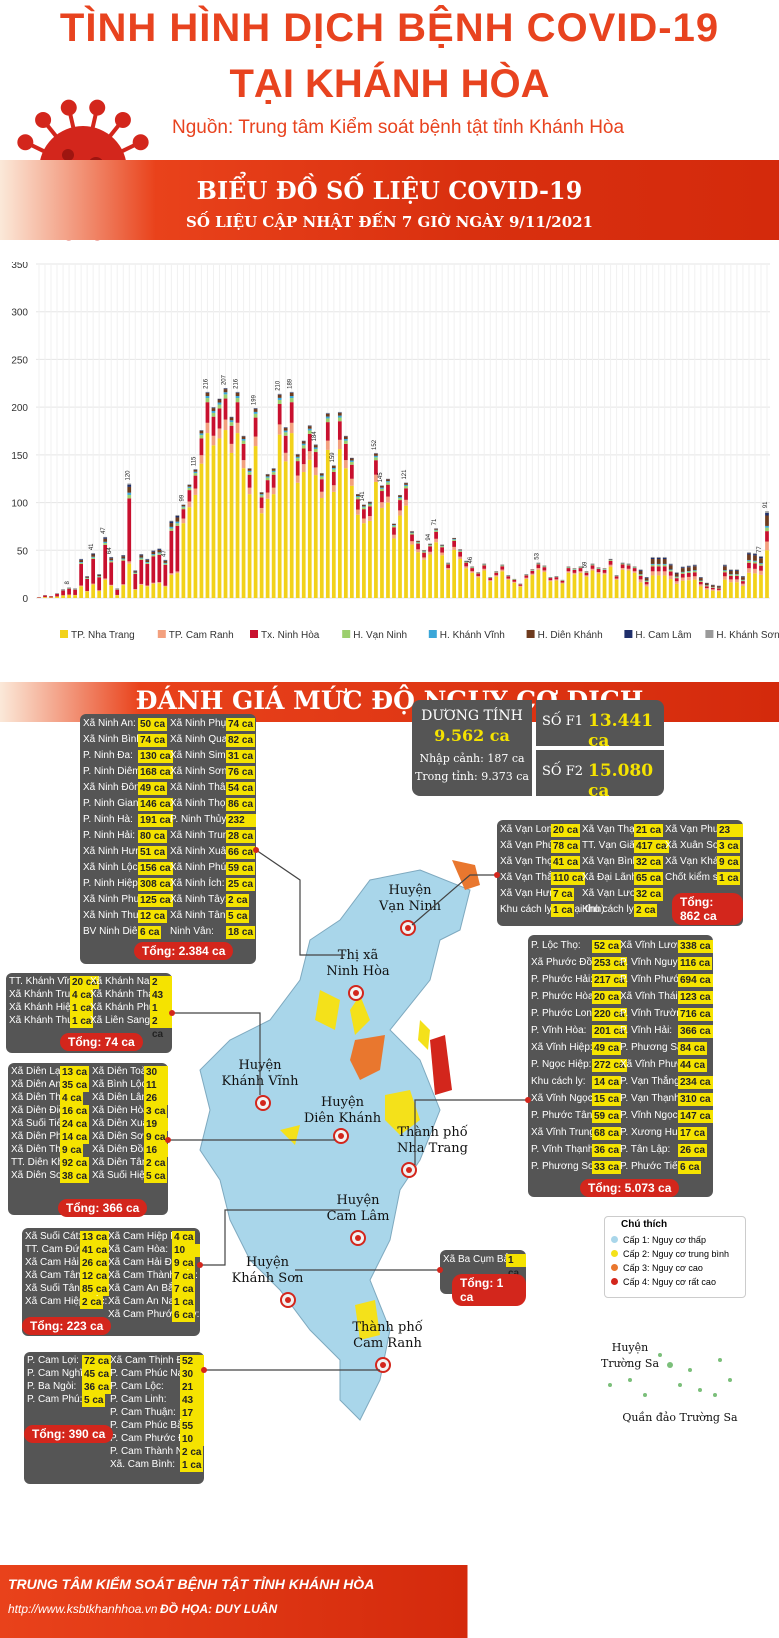 The height and width of the screenshot is (1638, 779). What do you see at coordinates (104, 530) in the screenshot?
I see `bar-total-label: 47` at bounding box center [104, 530].